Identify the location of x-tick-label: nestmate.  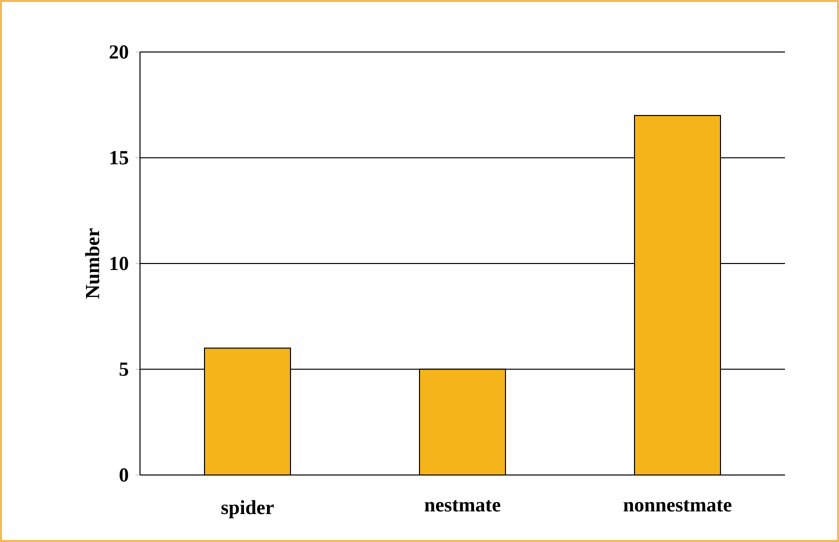
(462, 506).